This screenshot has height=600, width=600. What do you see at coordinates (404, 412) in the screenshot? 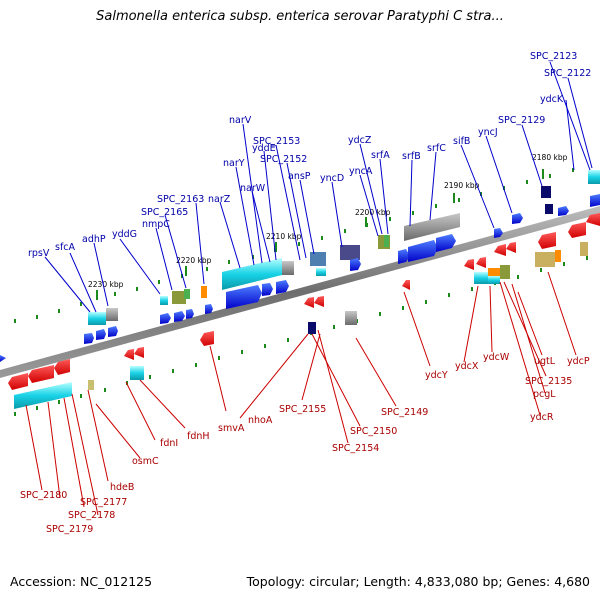
I see `gene-label: SPC_2149` at bounding box center [404, 412].